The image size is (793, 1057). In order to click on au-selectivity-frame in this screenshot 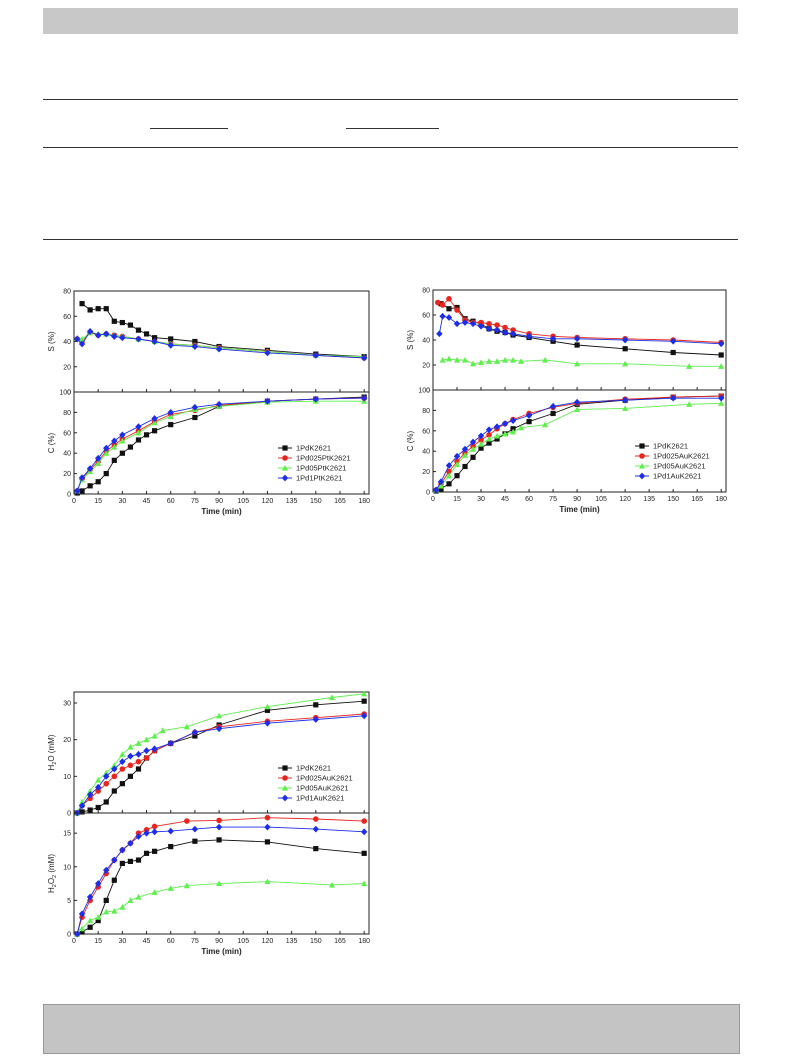, I will do `click(579, 340)`.